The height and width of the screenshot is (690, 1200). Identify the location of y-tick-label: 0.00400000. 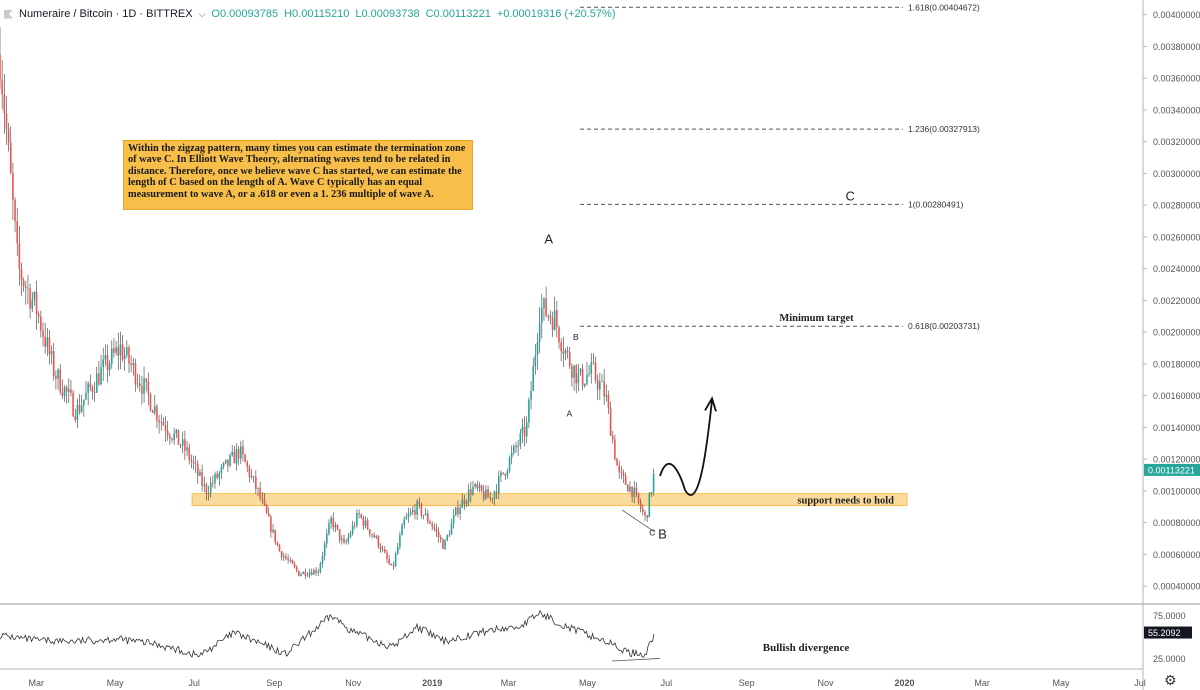
(1176, 15).